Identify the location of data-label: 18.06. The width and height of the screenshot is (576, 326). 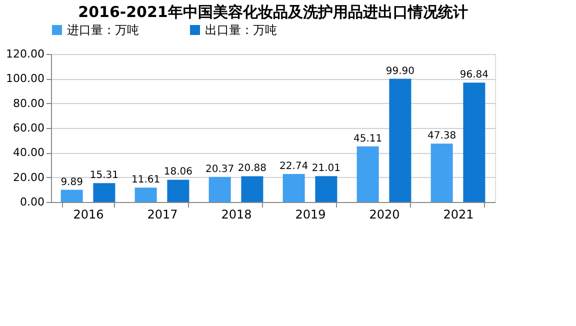
(178, 172).